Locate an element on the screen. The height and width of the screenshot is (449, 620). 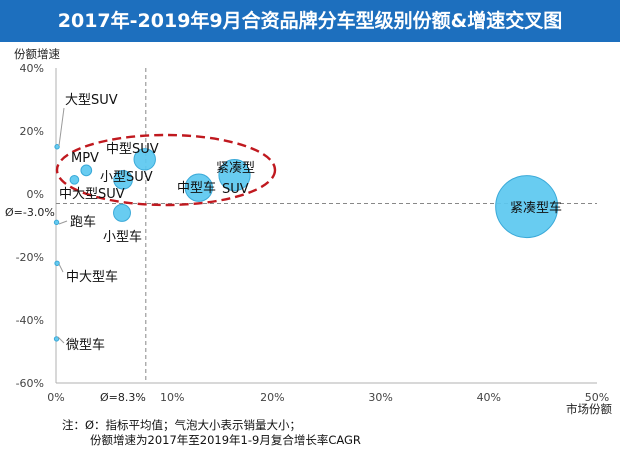
y-axis-title: 份额增速 is located at coordinates (37, 54).